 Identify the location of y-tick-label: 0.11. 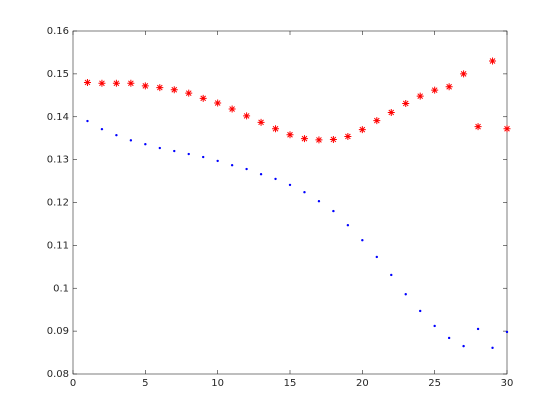
(58, 245).